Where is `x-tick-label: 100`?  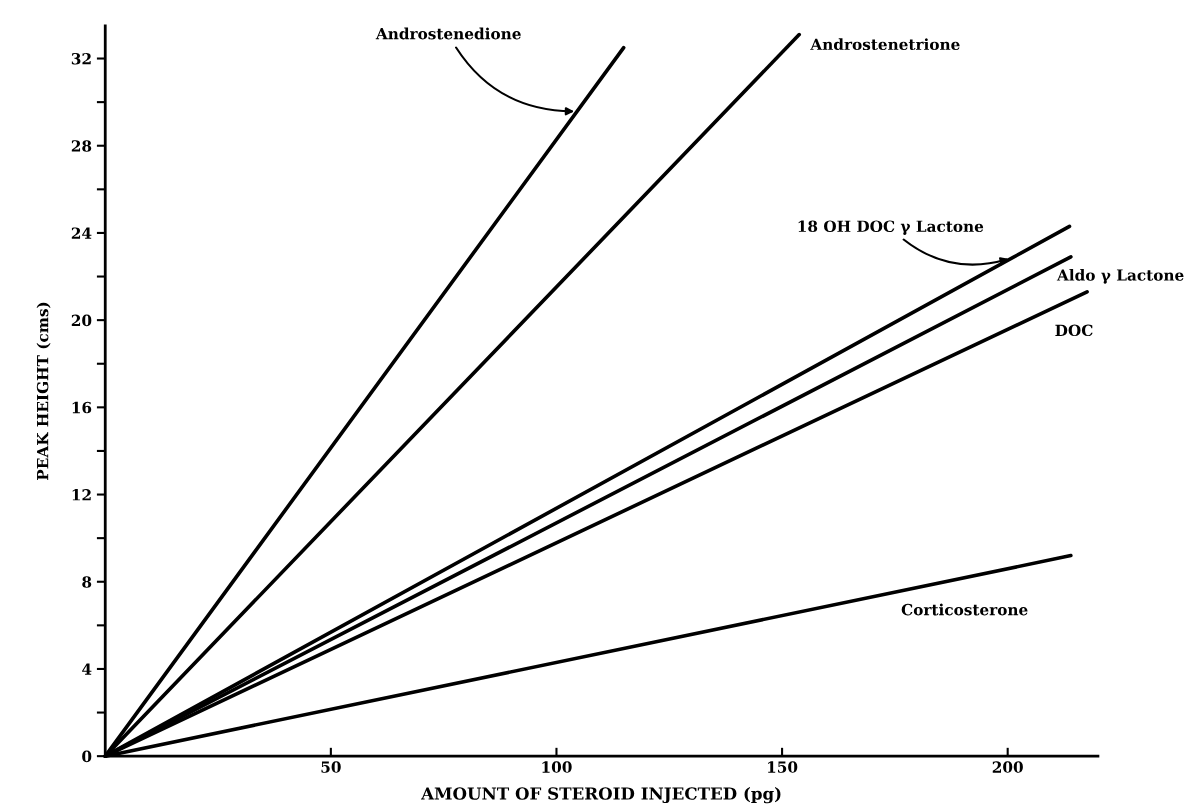
x-tick-label: 100 is located at coordinates (557, 767).